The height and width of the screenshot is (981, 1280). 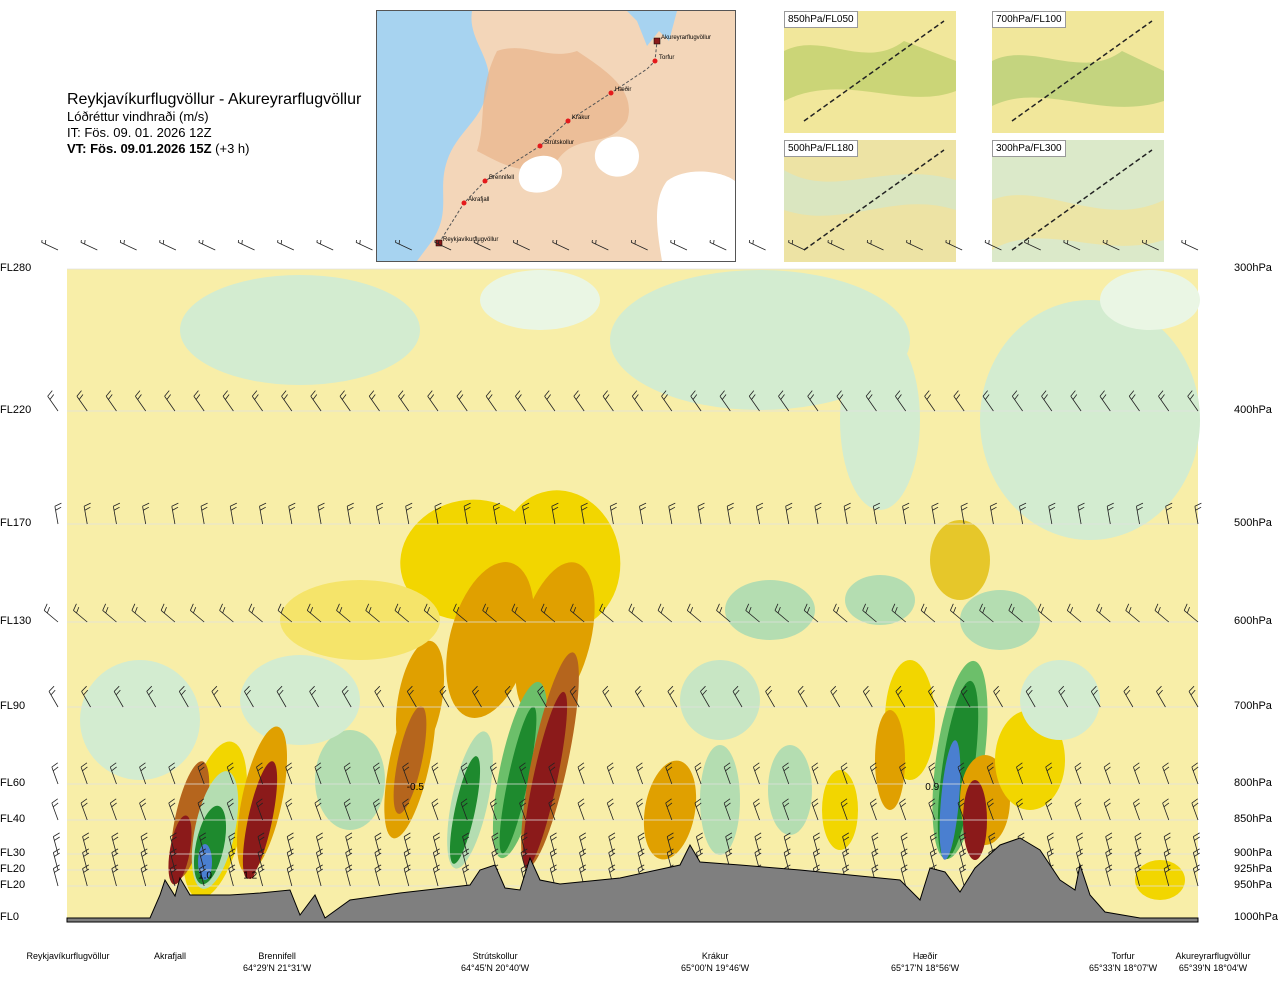 What do you see at coordinates (139, 132) in the screenshot?
I see `init-time: IT: Fös. 09. 01. 2026 12Z` at bounding box center [139, 132].